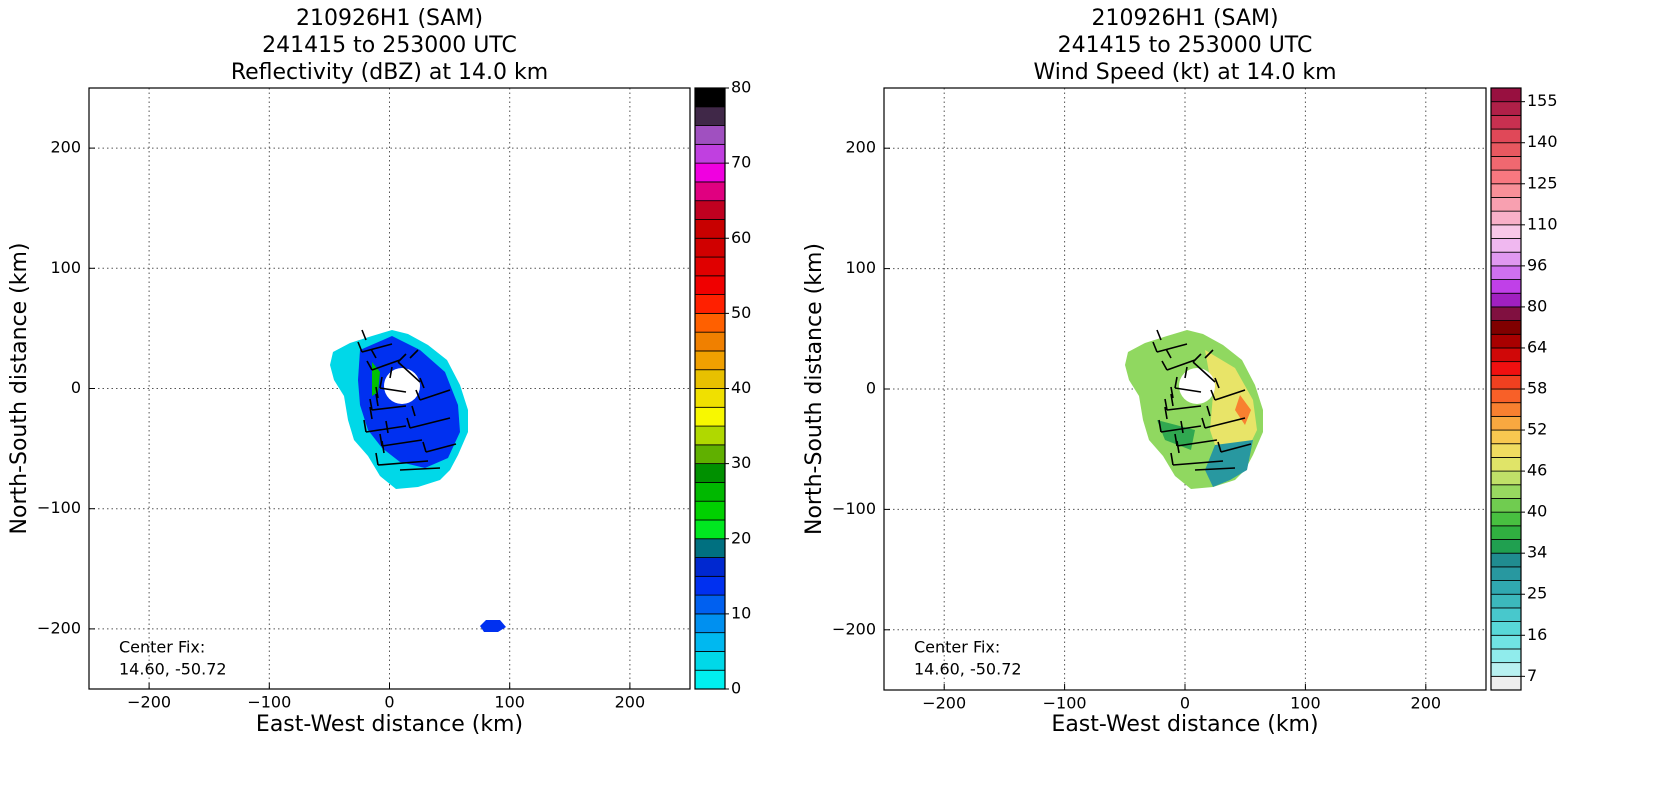  What do you see at coordinates (65, 267) in the screenshot?
I see `y-tick-label: 100` at bounding box center [65, 267].